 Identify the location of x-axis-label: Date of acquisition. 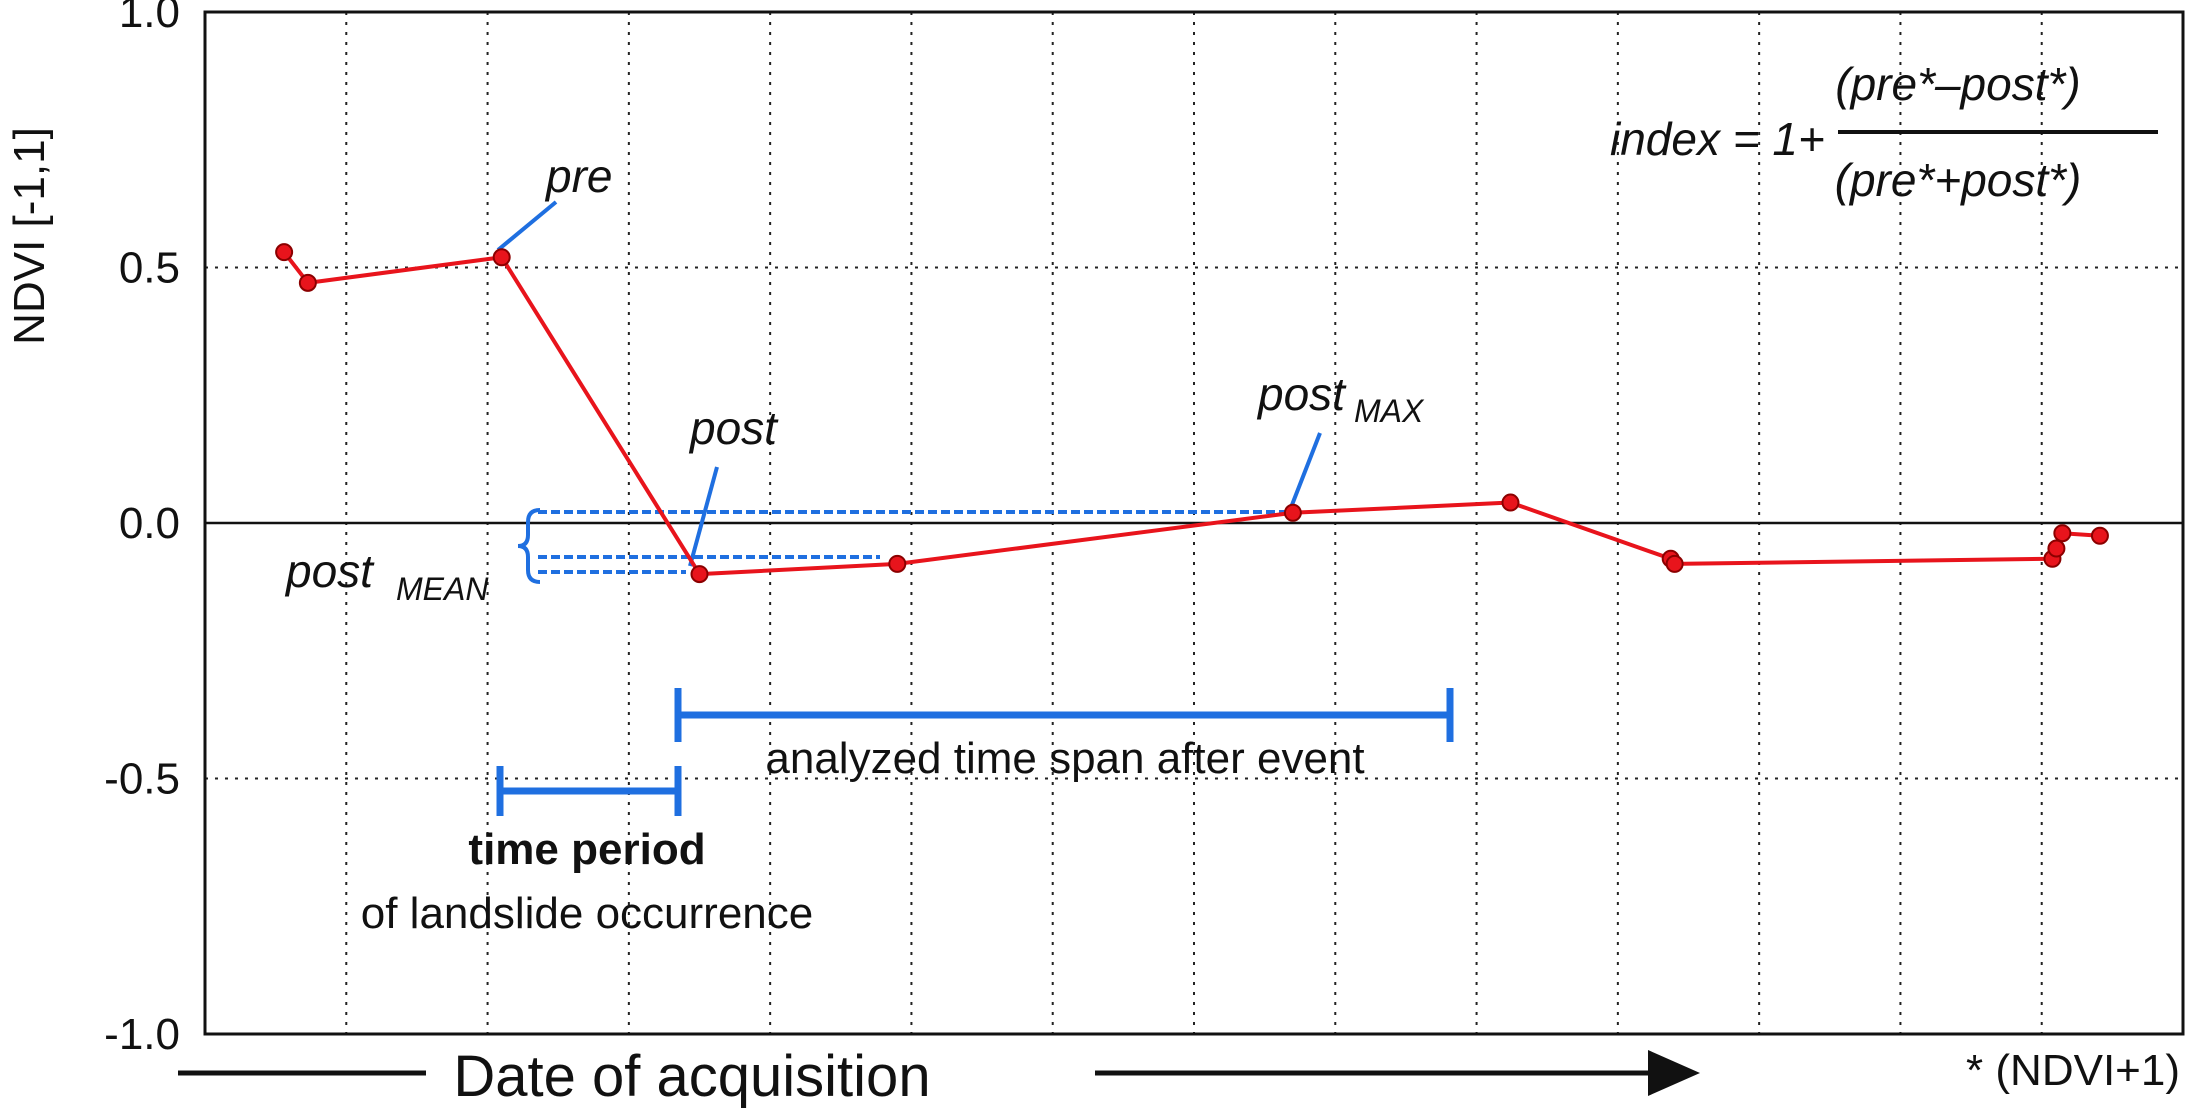
(691, 1076).